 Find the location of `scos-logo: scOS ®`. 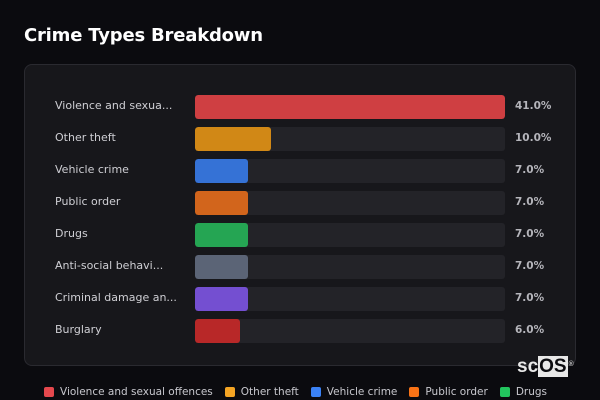

scos-logo: scOS ® is located at coordinates (545, 366).